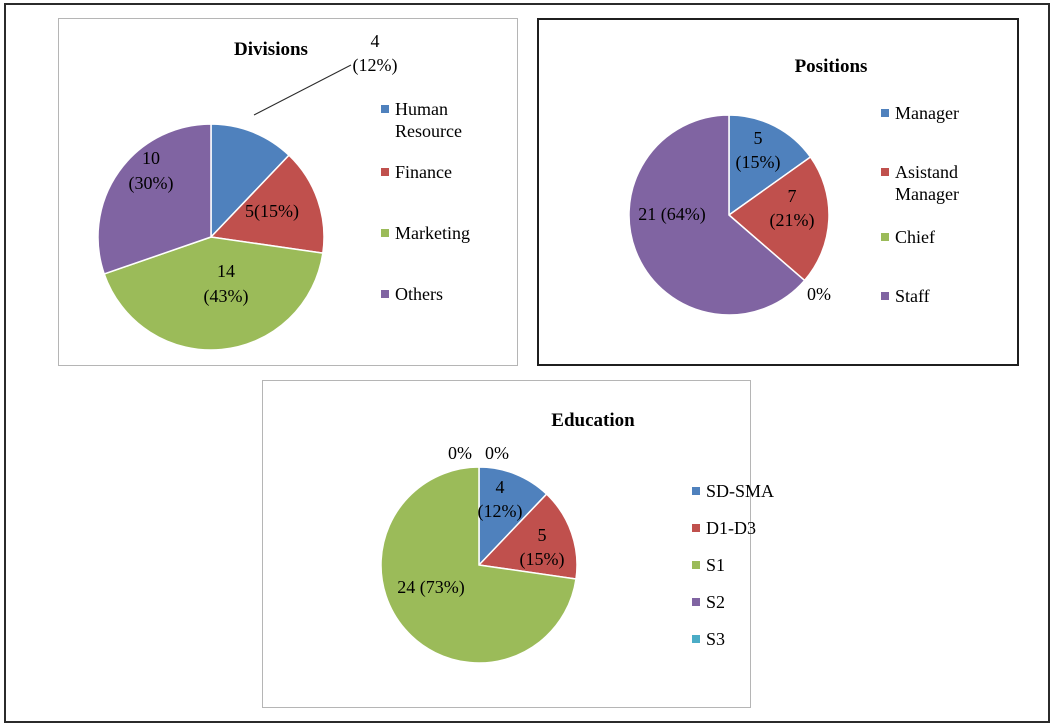  What do you see at coordinates (385, 233) in the screenshot?
I see `legend-swatch-marketing` at bounding box center [385, 233].